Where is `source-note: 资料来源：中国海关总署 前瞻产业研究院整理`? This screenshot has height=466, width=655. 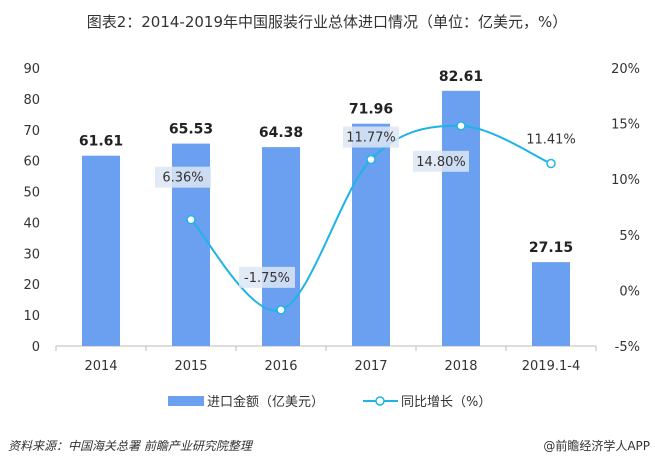
source-note: 资料来源：中国海关总署 前瞻产业研究院整理 is located at coordinates (131, 446).